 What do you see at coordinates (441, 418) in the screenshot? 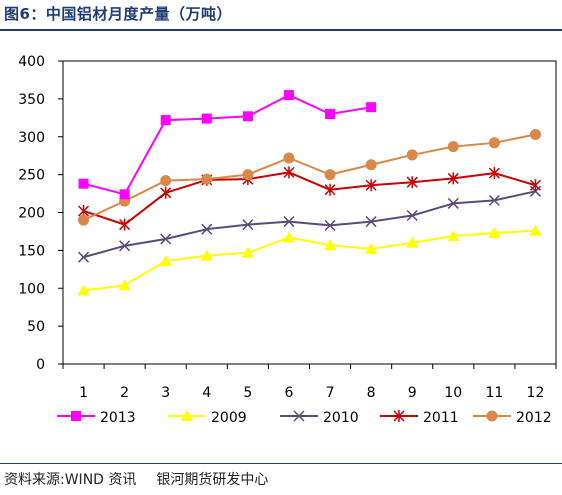
I see `legend-label: 2011` at bounding box center [441, 418].